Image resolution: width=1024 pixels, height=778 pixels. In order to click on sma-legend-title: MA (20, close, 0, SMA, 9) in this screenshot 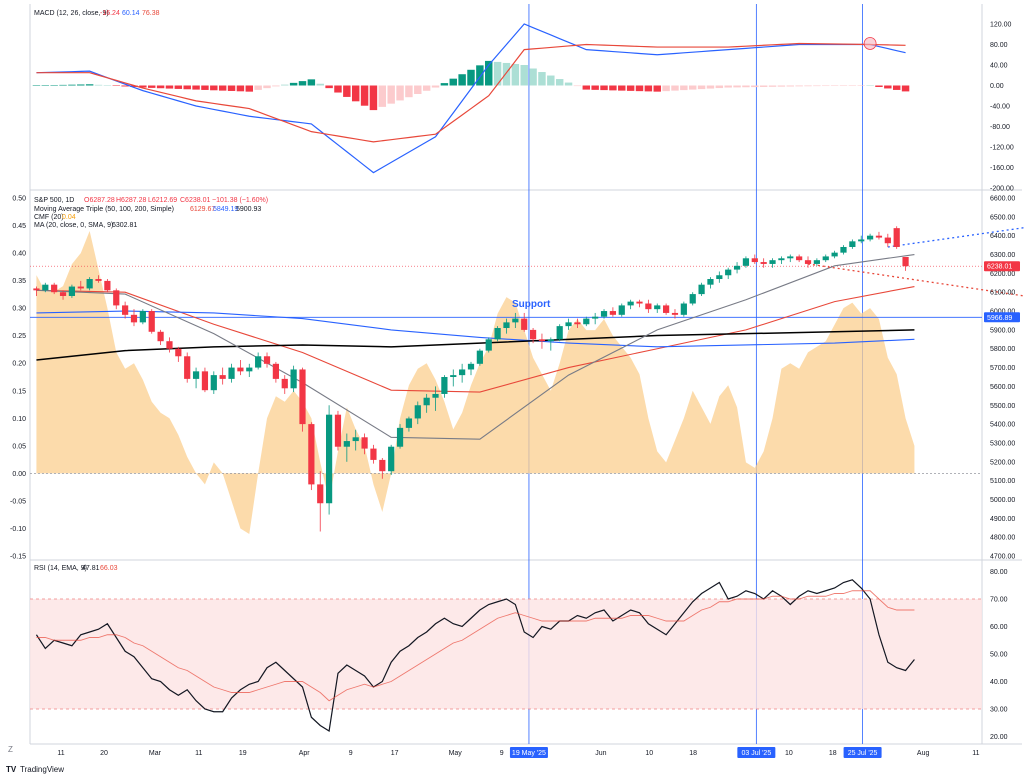, I will do `click(73, 225)`.